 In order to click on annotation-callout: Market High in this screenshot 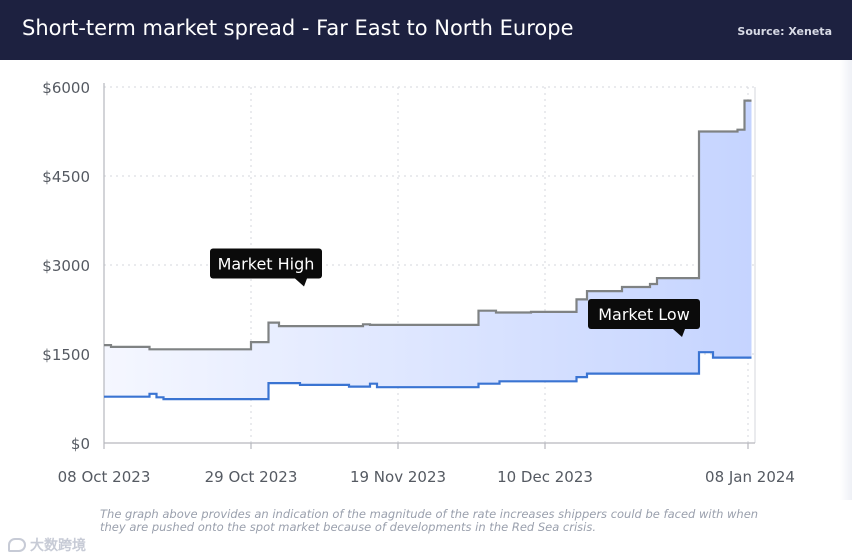, I will do `click(266, 267)`.